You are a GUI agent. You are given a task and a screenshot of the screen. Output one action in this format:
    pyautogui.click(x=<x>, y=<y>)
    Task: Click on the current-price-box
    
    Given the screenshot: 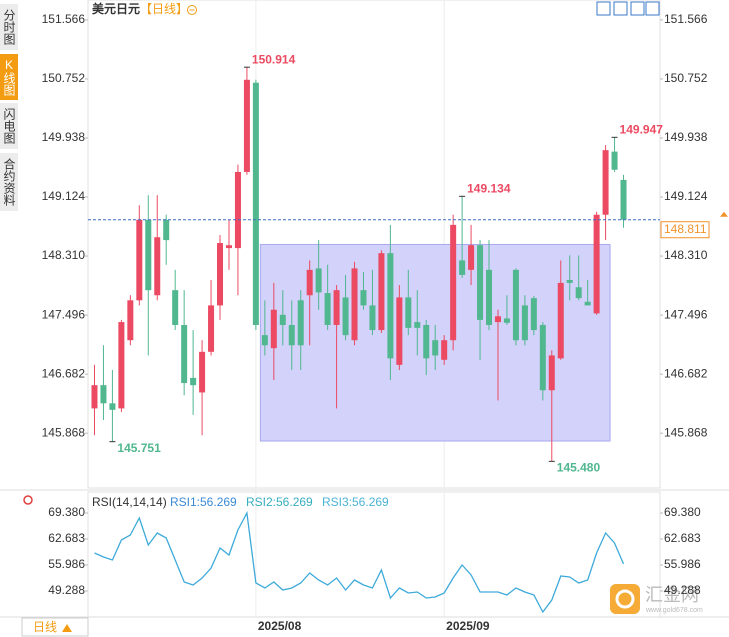 What is the action you would take?
    pyautogui.click(x=685, y=230)
    